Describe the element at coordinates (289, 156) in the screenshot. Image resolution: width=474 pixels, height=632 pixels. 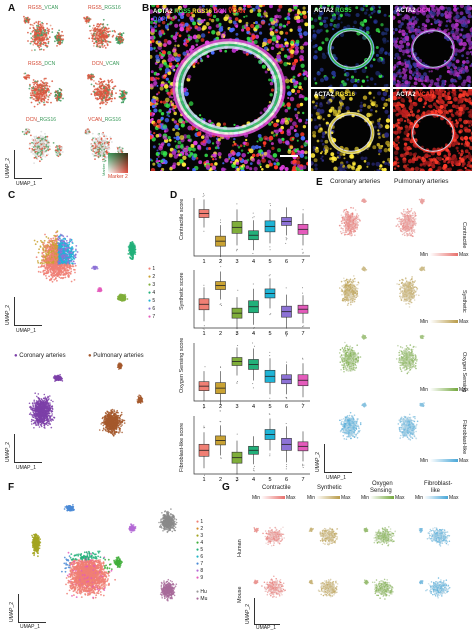
I see `scale-bar` at that location.